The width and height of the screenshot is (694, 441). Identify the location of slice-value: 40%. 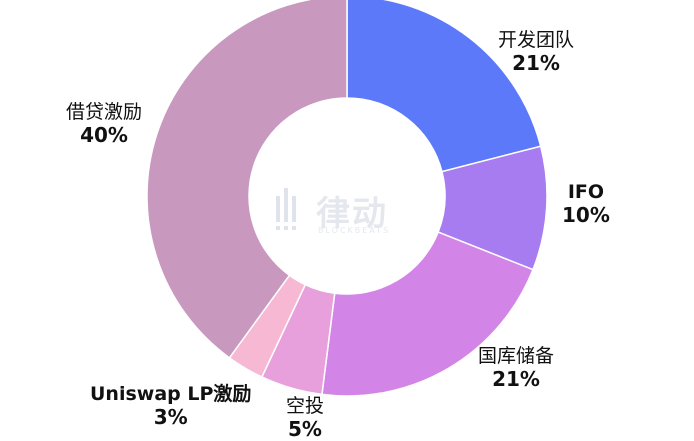
(104, 134).